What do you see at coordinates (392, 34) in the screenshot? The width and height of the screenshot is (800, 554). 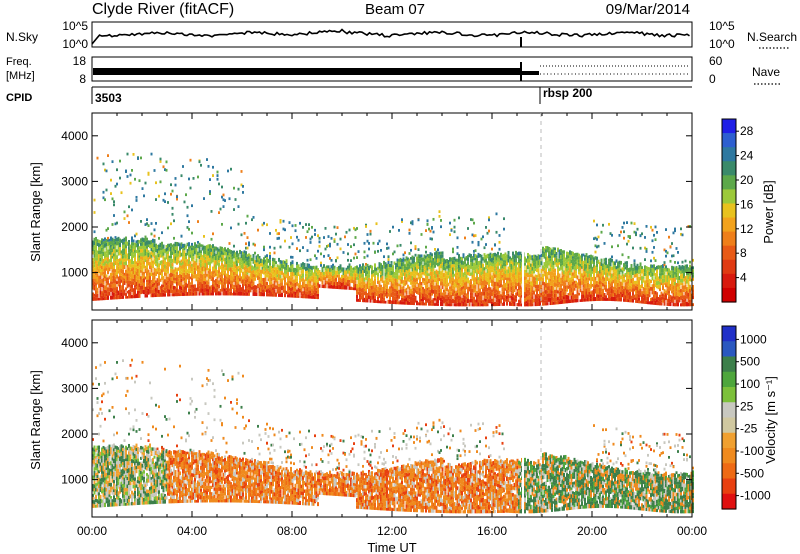 I see `nsky-frame` at bounding box center [392, 34].